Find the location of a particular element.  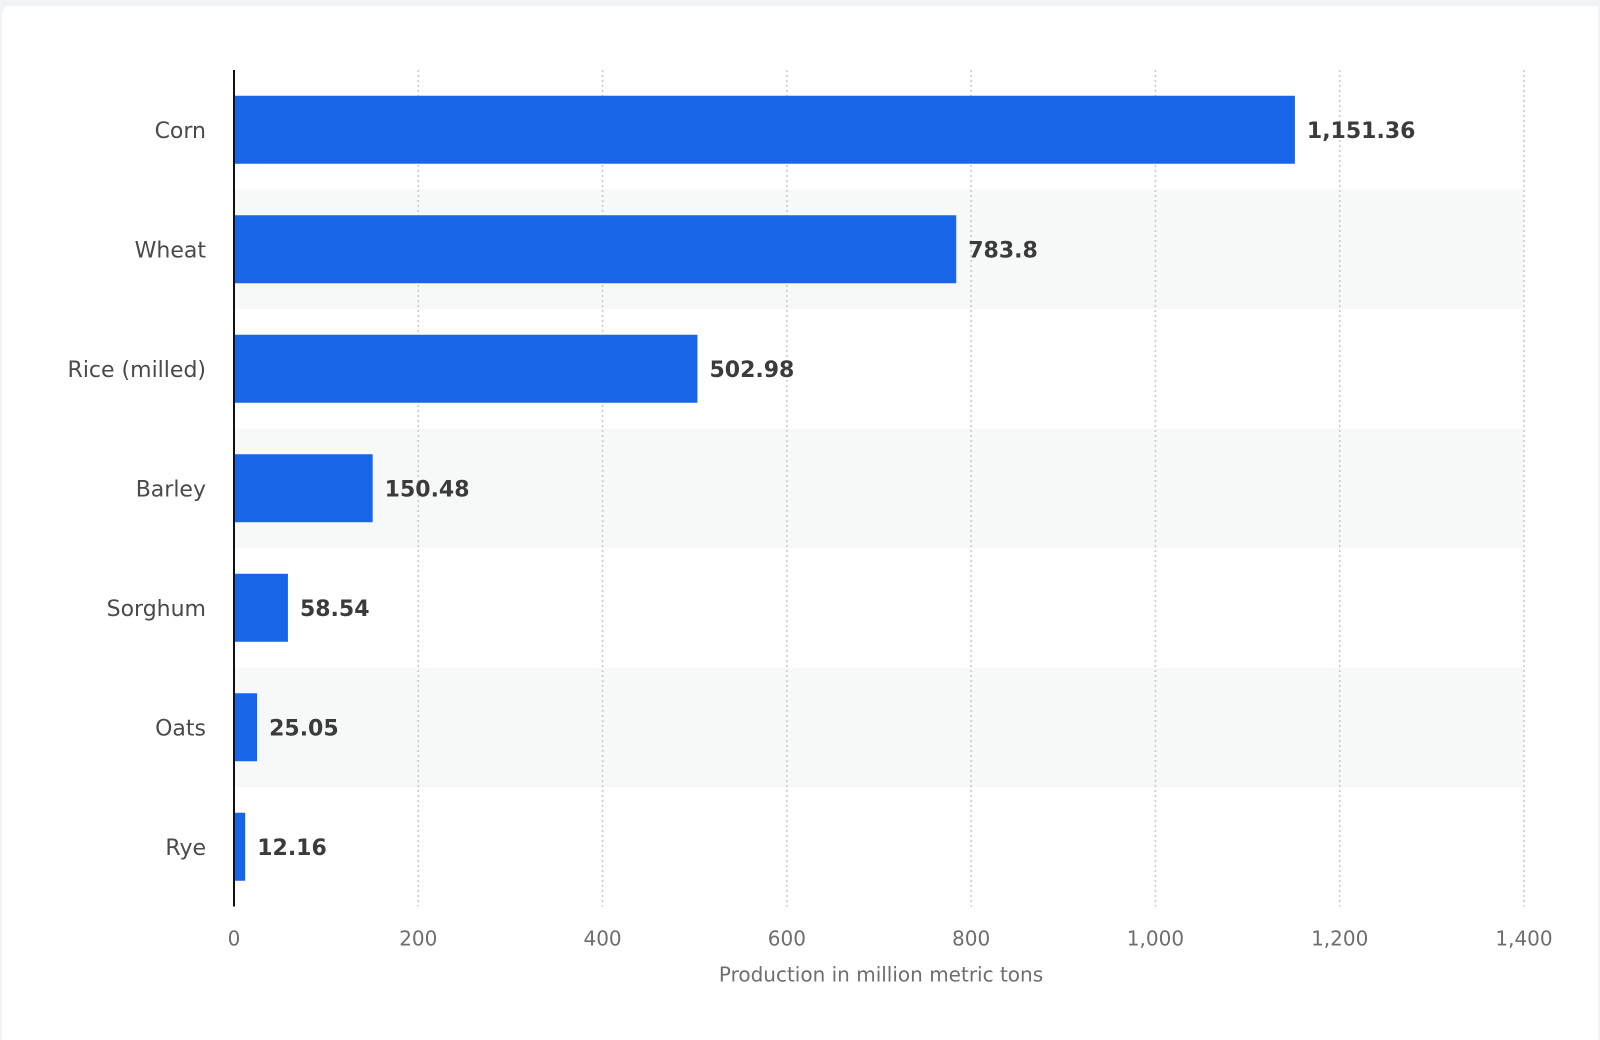

x-tick-label: 400 is located at coordinates (602, 939).